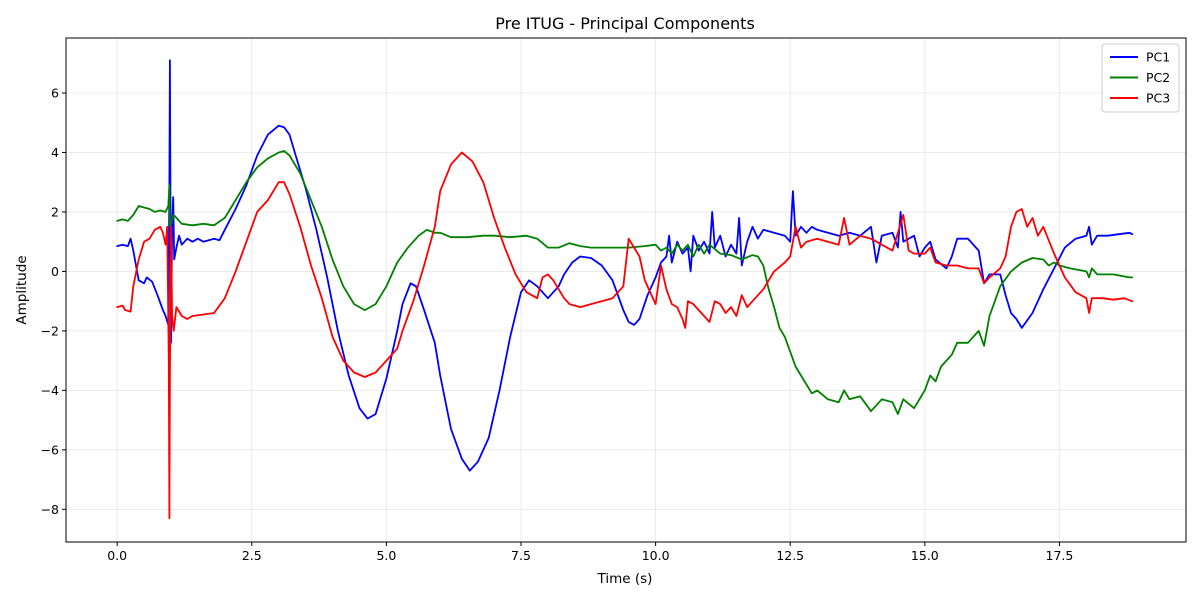 This screenshot has width=1200, height=600. I want to click on legend-label-pc1: PC1, so click(1158, 57).